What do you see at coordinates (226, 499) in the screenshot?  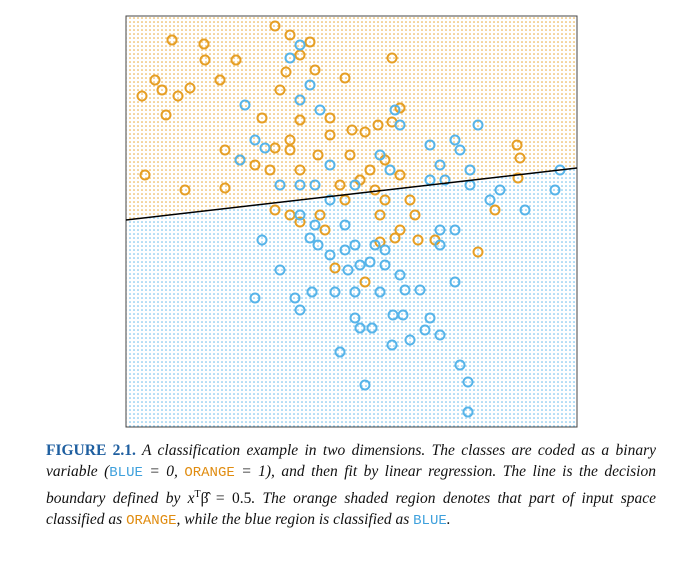 I see `caption-math: β̂ = 0.5` at bounding box center [226, 499].